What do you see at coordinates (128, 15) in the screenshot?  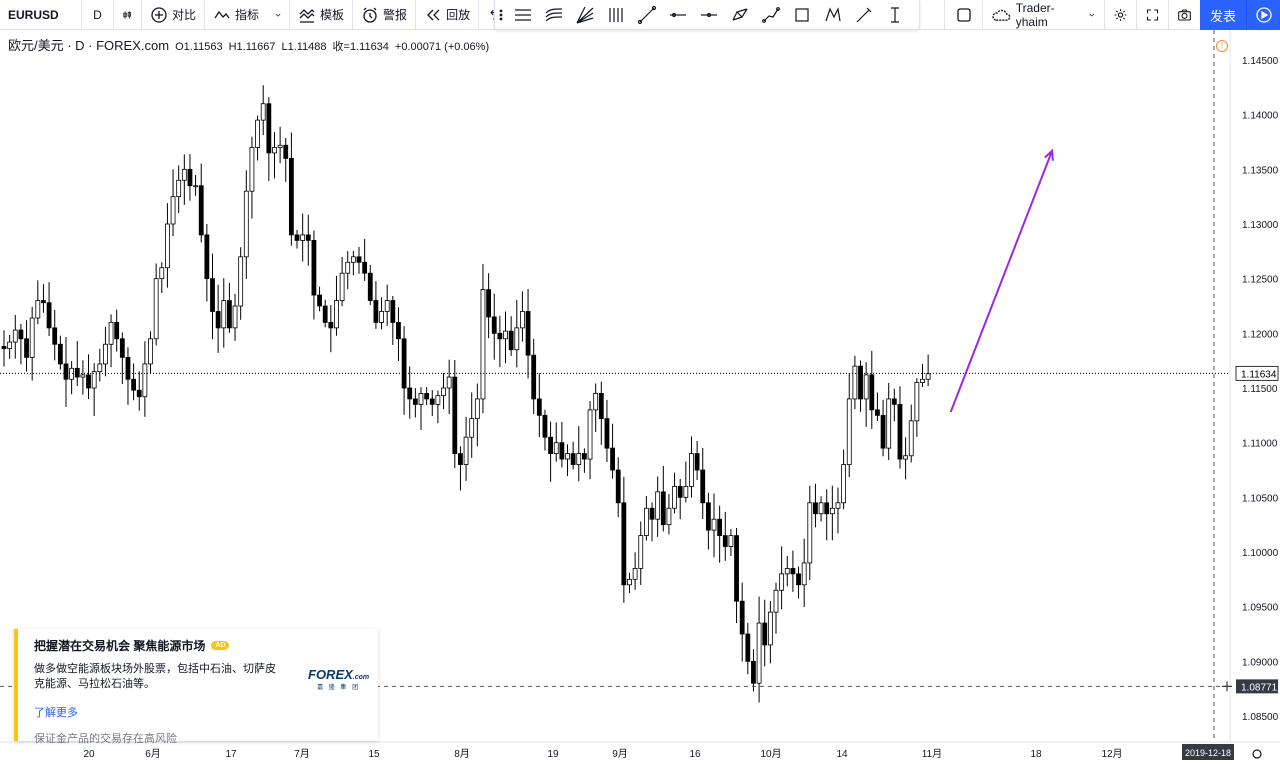 I see `chart-style-button` at bounding box center [128, 15].